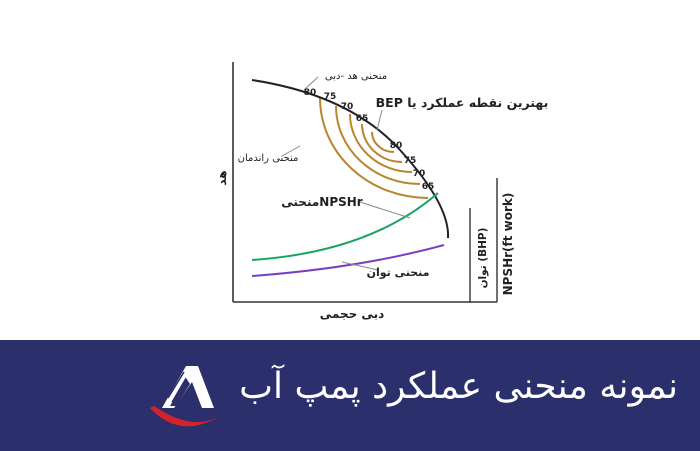  I want to click on efficiency-curve-inner, so click(383, 142).